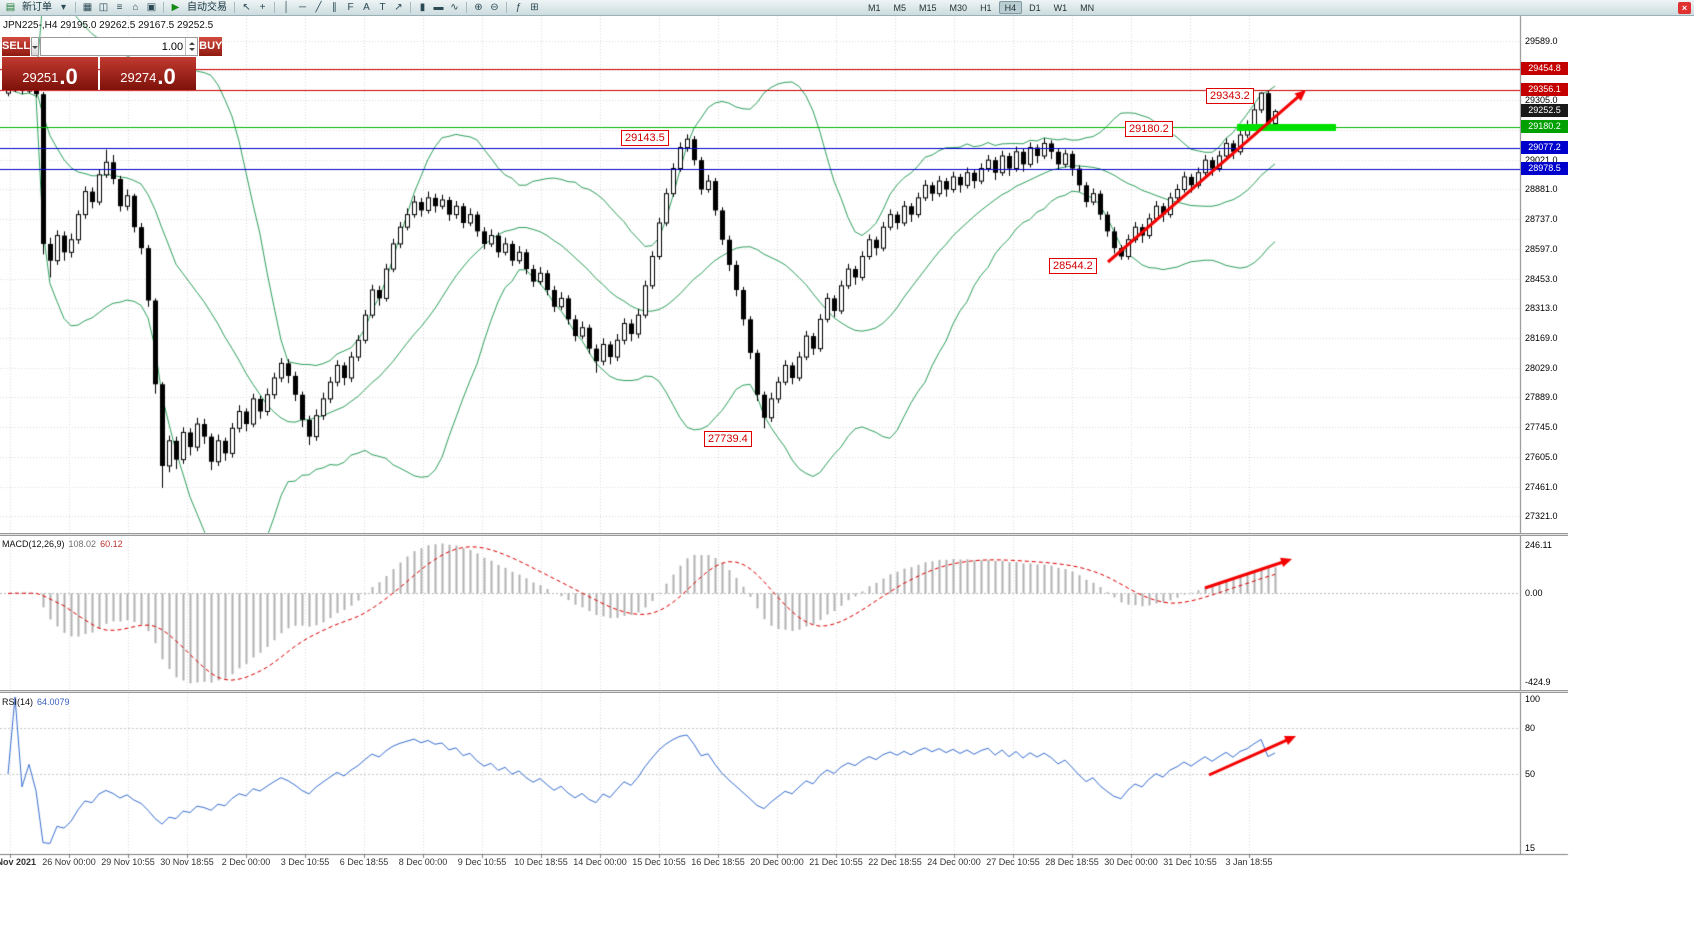 The width and height of the screenshot is (1694, 938). Describe the element at coordinates (1544, 126) in the screenshot. I see `price-marker: 29180.2` at that location.